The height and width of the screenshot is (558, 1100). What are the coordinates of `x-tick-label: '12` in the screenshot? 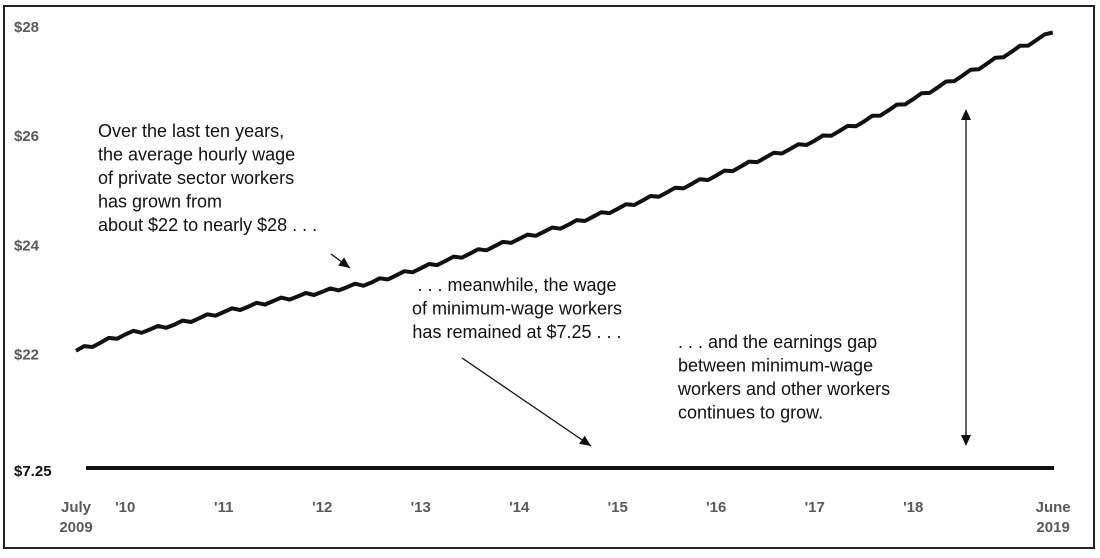 It's located at (322, 507).